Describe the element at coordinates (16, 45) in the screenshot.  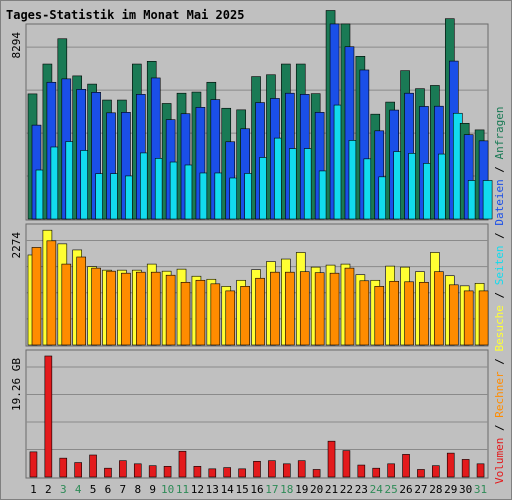
I see `y-max-label: 8294` at that location.